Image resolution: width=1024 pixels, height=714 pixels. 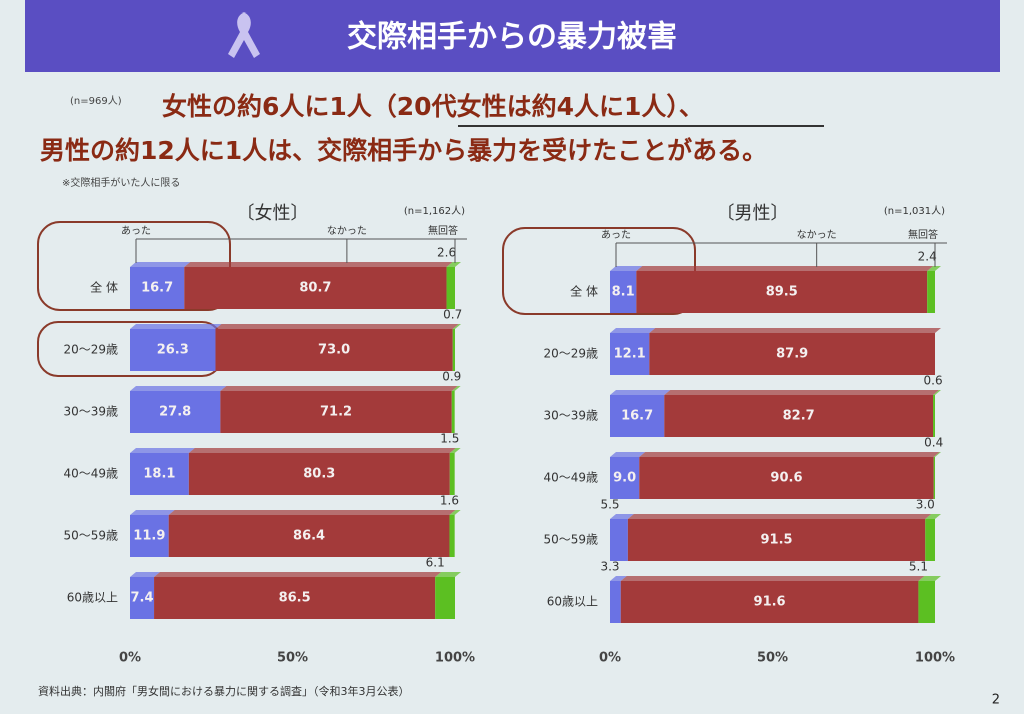 What do you see at coordinates (173, 350) in the screenshot?
I see `value-label: 26.3` at bounding box center [173, 350].